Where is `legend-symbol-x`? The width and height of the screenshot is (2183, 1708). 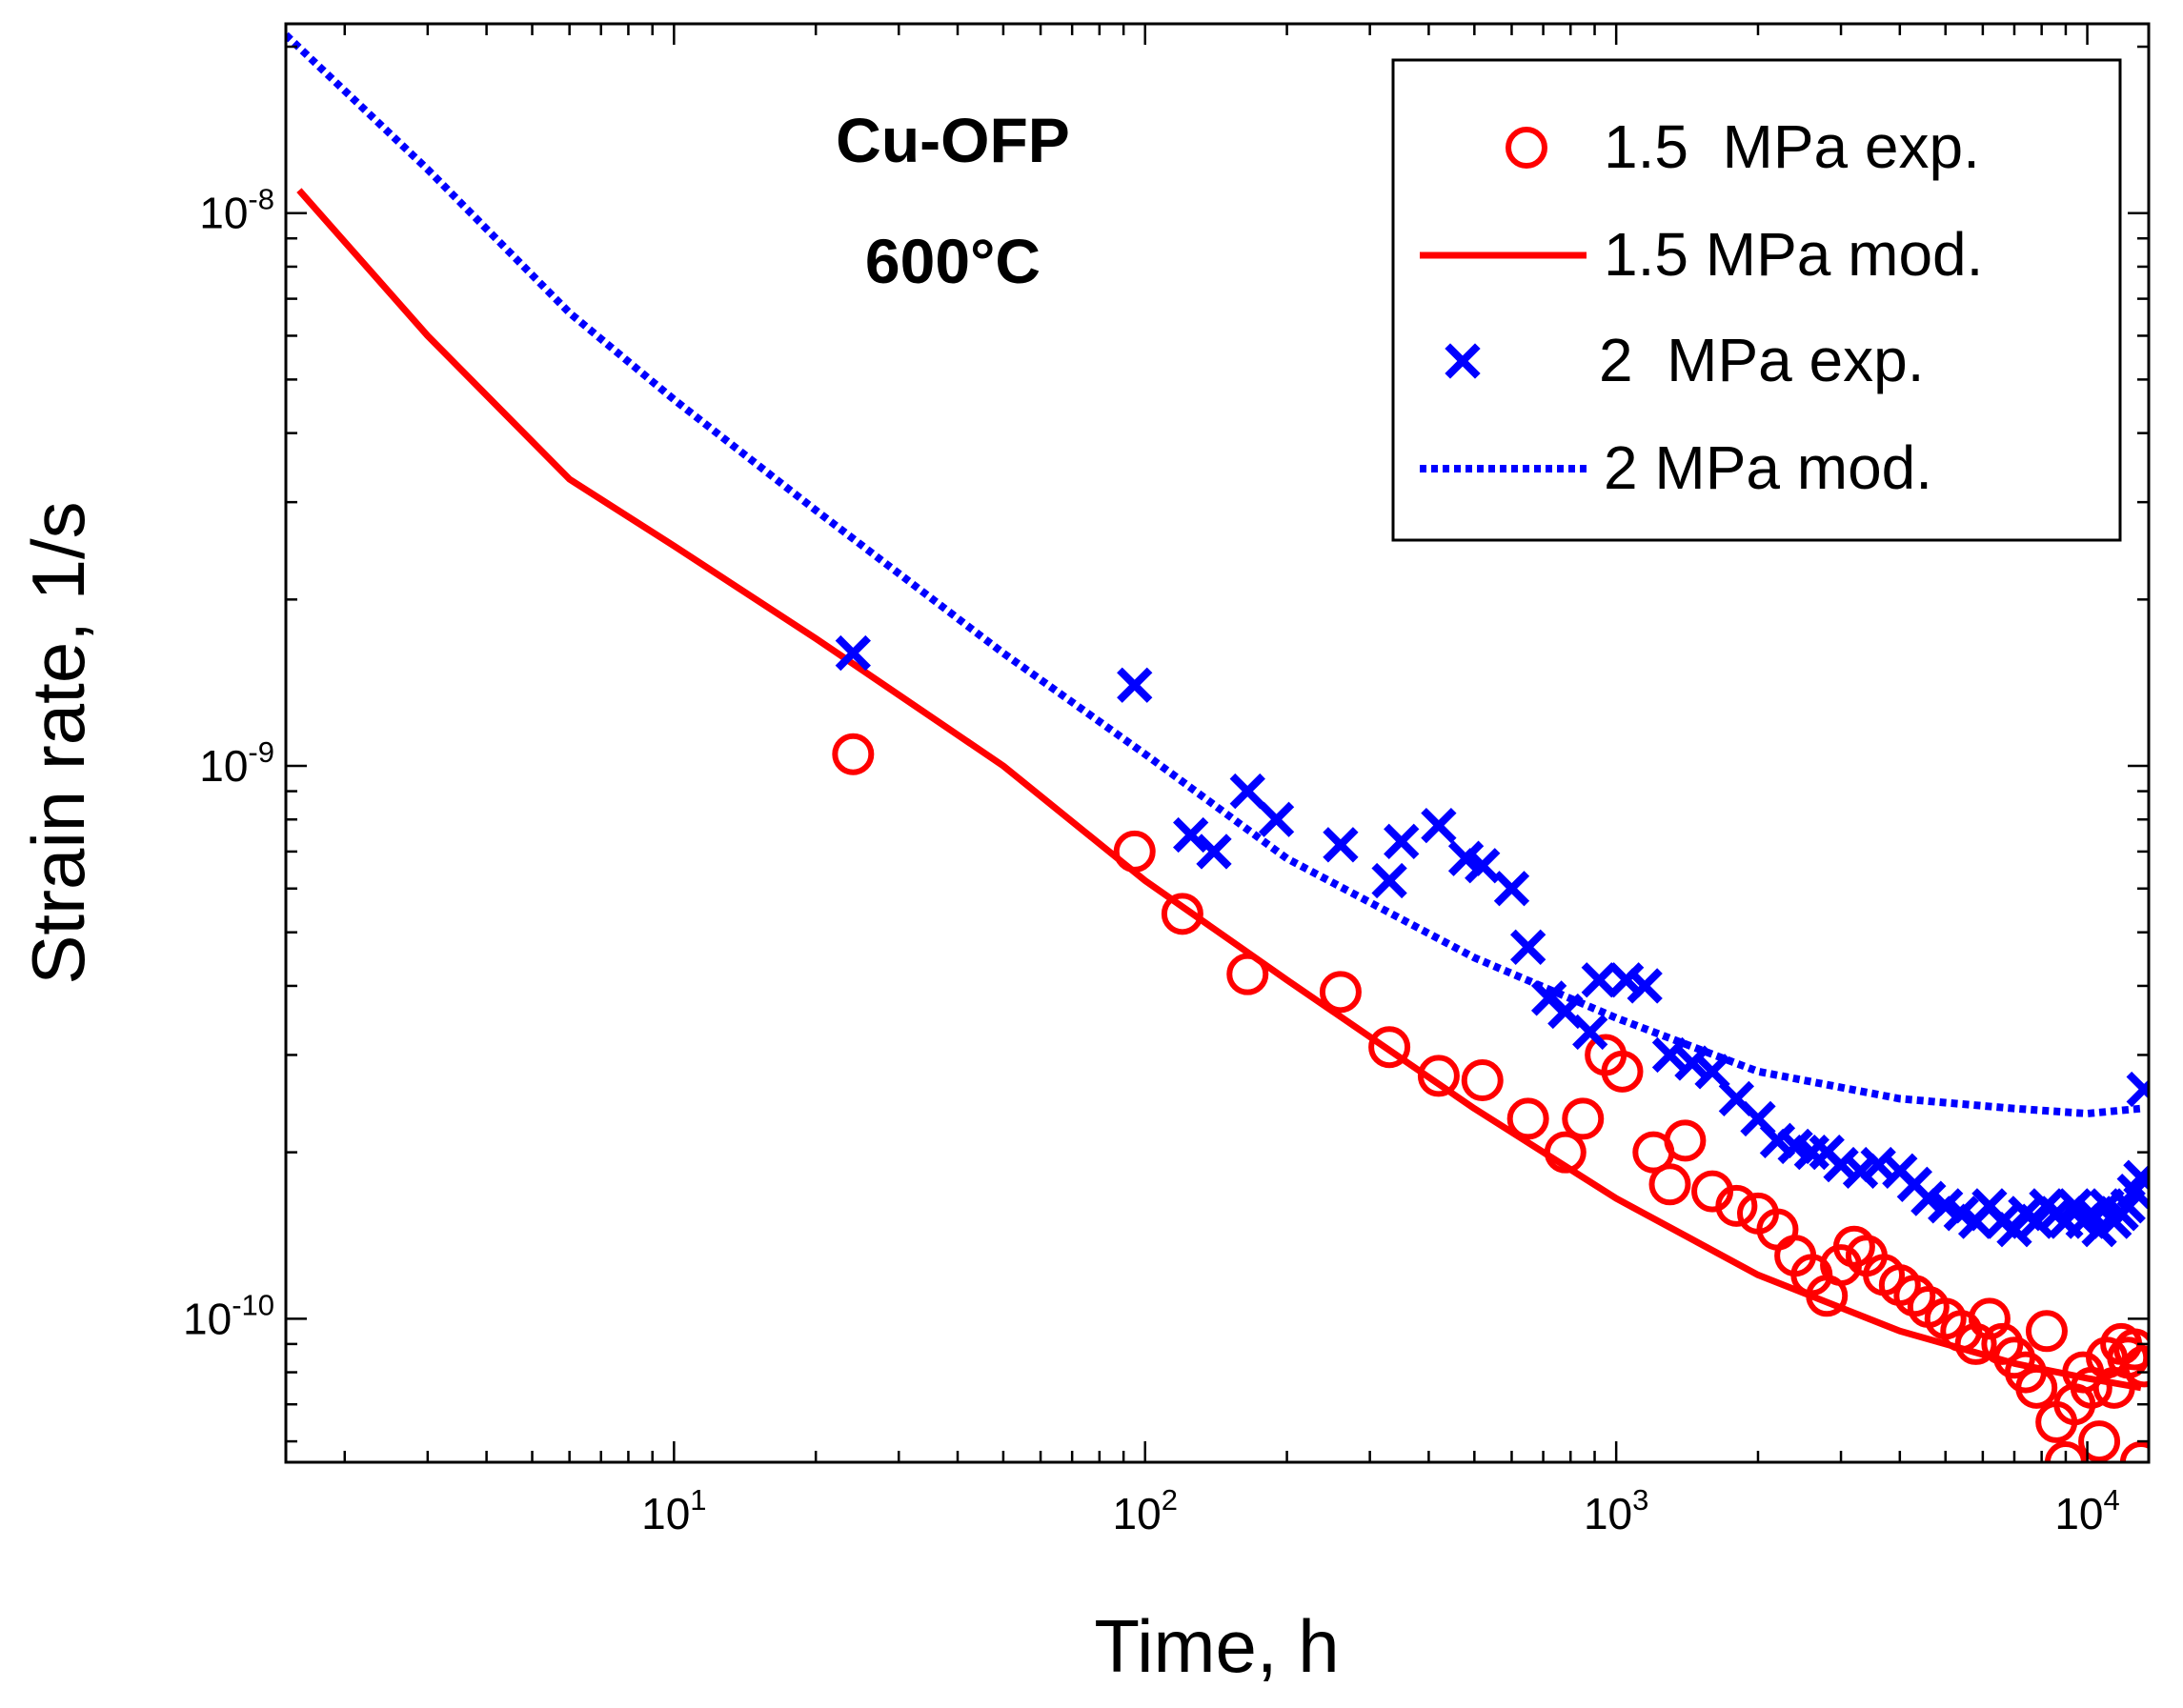 legend-symbol-x is located at coordinates (1463, 361).